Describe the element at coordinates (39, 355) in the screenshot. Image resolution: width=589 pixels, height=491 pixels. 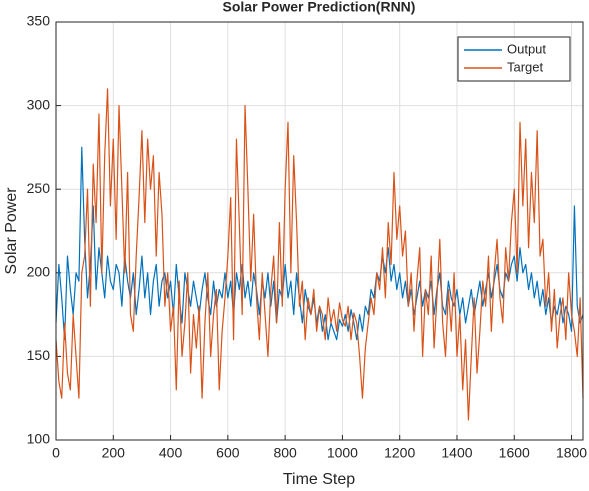
I see `y-tick-label: 150` at that location.